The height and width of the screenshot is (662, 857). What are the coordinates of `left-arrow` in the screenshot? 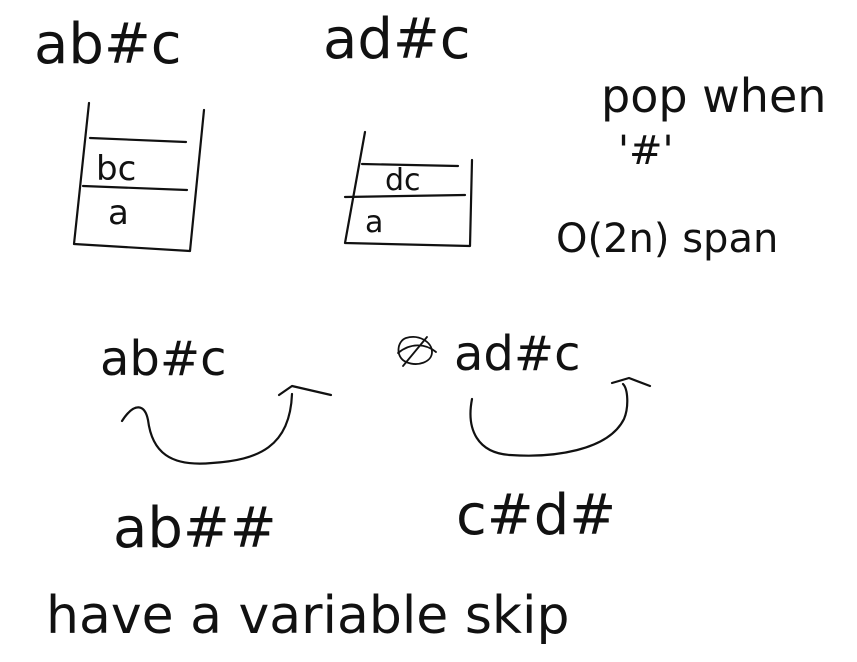 It's located at (226, 424).